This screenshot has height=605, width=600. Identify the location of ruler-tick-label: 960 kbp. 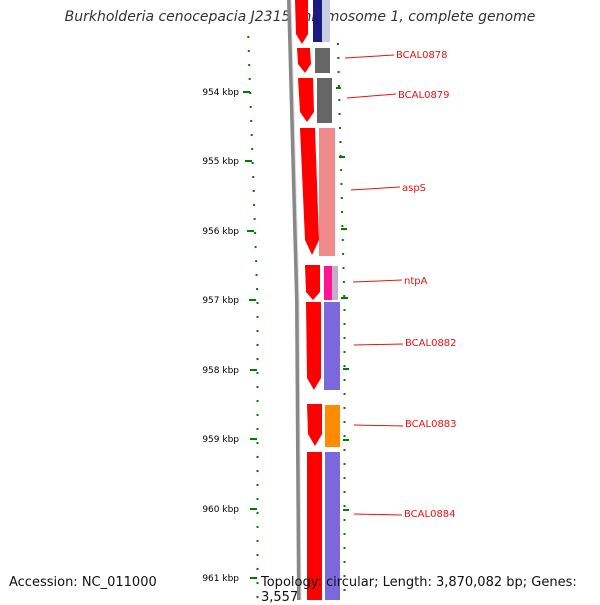
(220, 510).